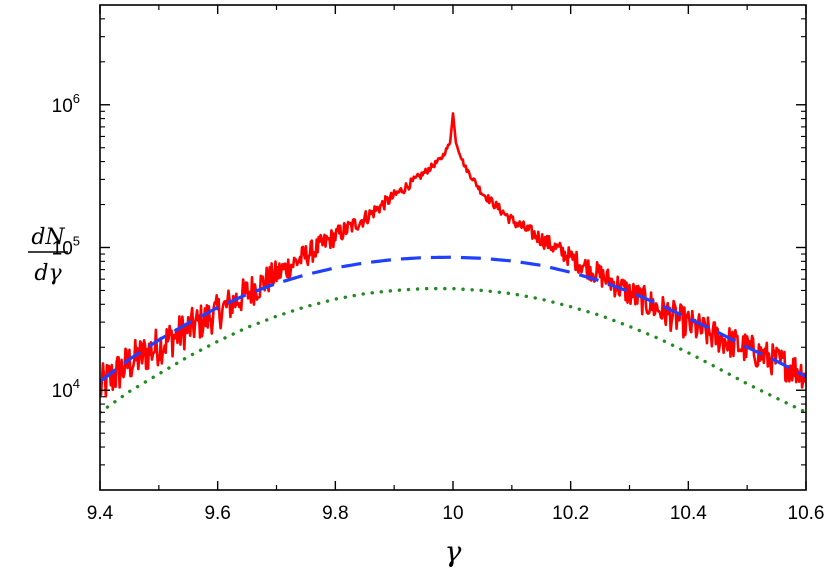 This screenshot has width=830, height=571. I want to click on x-tick-label: 9.6, so click(217, 513).